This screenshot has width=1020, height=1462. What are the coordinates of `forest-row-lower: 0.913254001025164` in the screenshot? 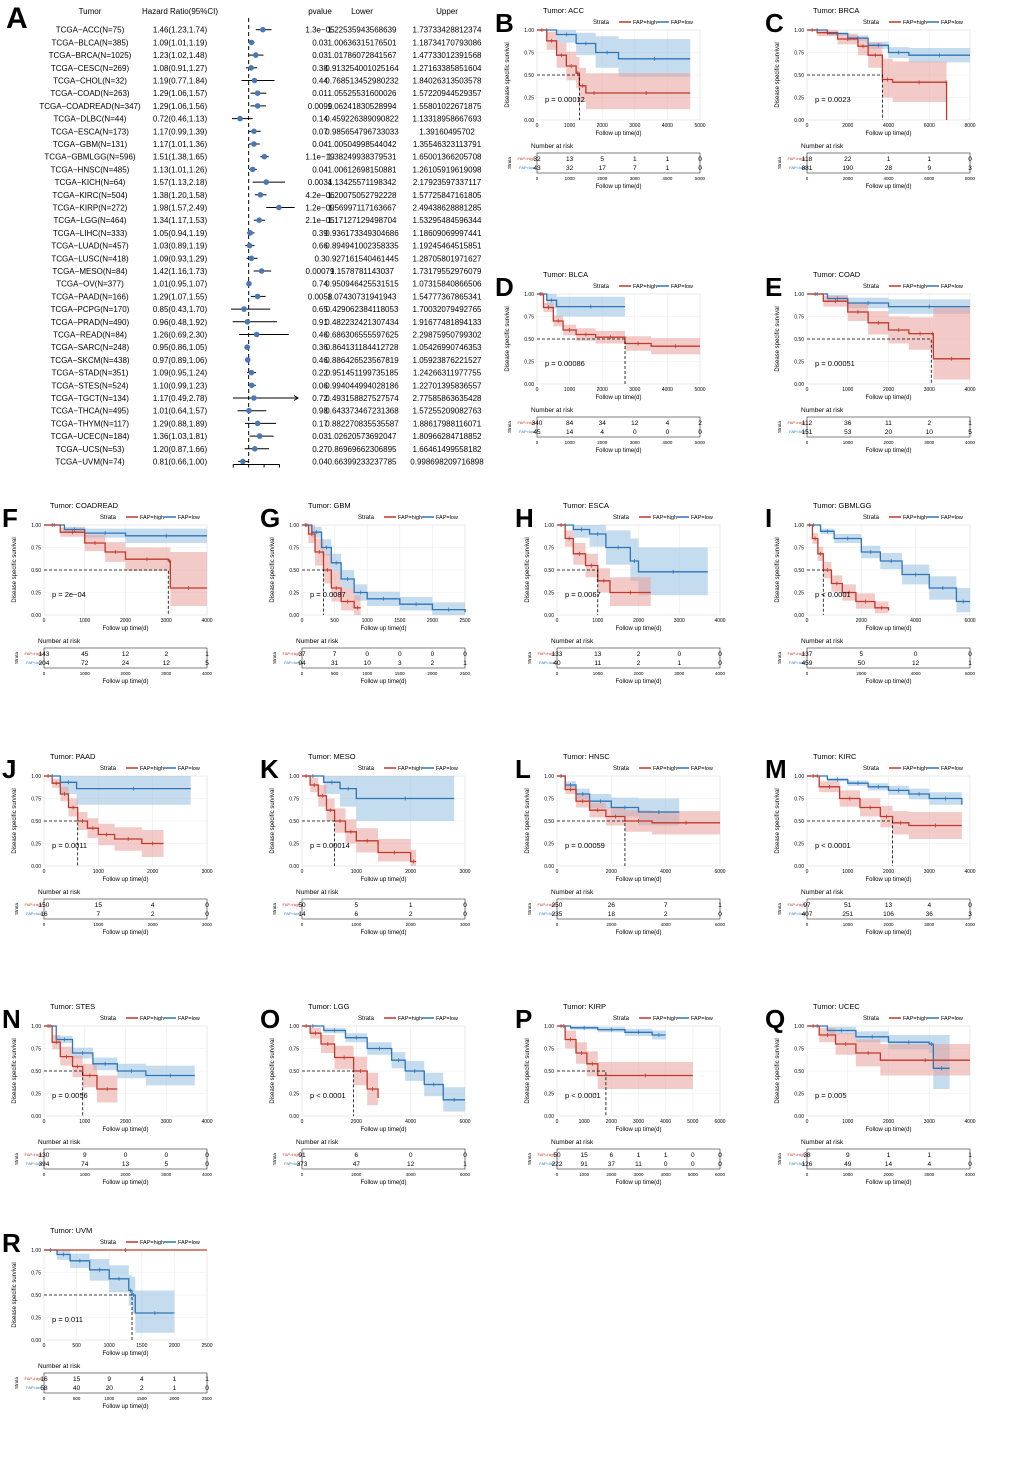 It's located at (362, 68).